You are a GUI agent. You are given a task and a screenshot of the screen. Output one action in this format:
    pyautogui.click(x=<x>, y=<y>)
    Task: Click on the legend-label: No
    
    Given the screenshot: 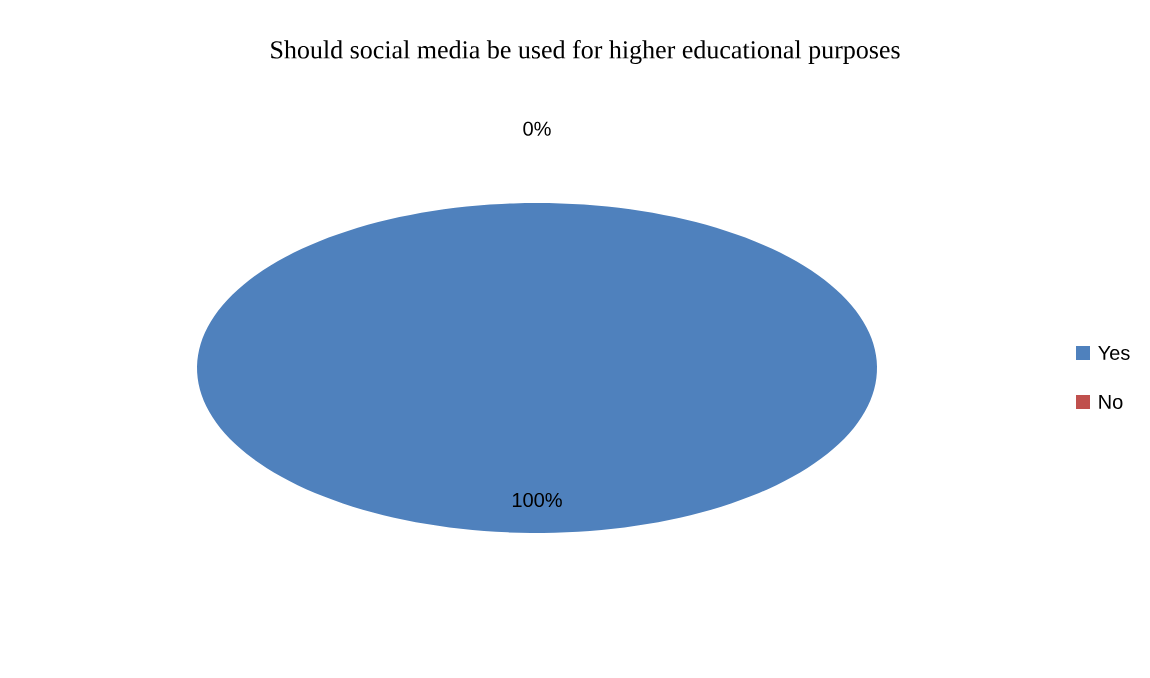 What is the action you would take?
    pyautogui.click(x=1111, y=402)
    